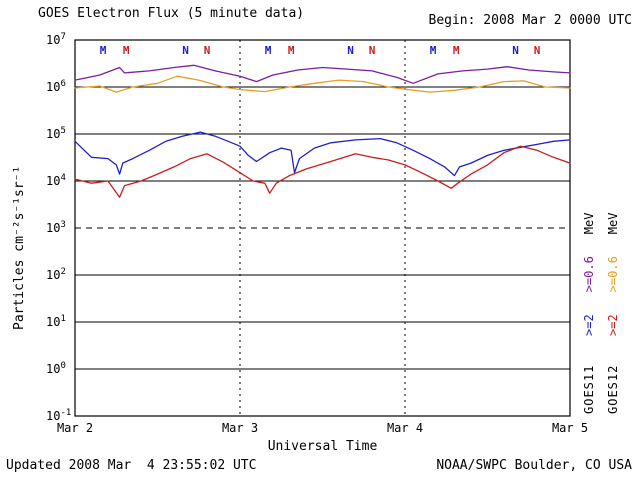 This screenshot has width=640, height=480. I want to click on x-tick-label: Mar 3, so click(240, 428).